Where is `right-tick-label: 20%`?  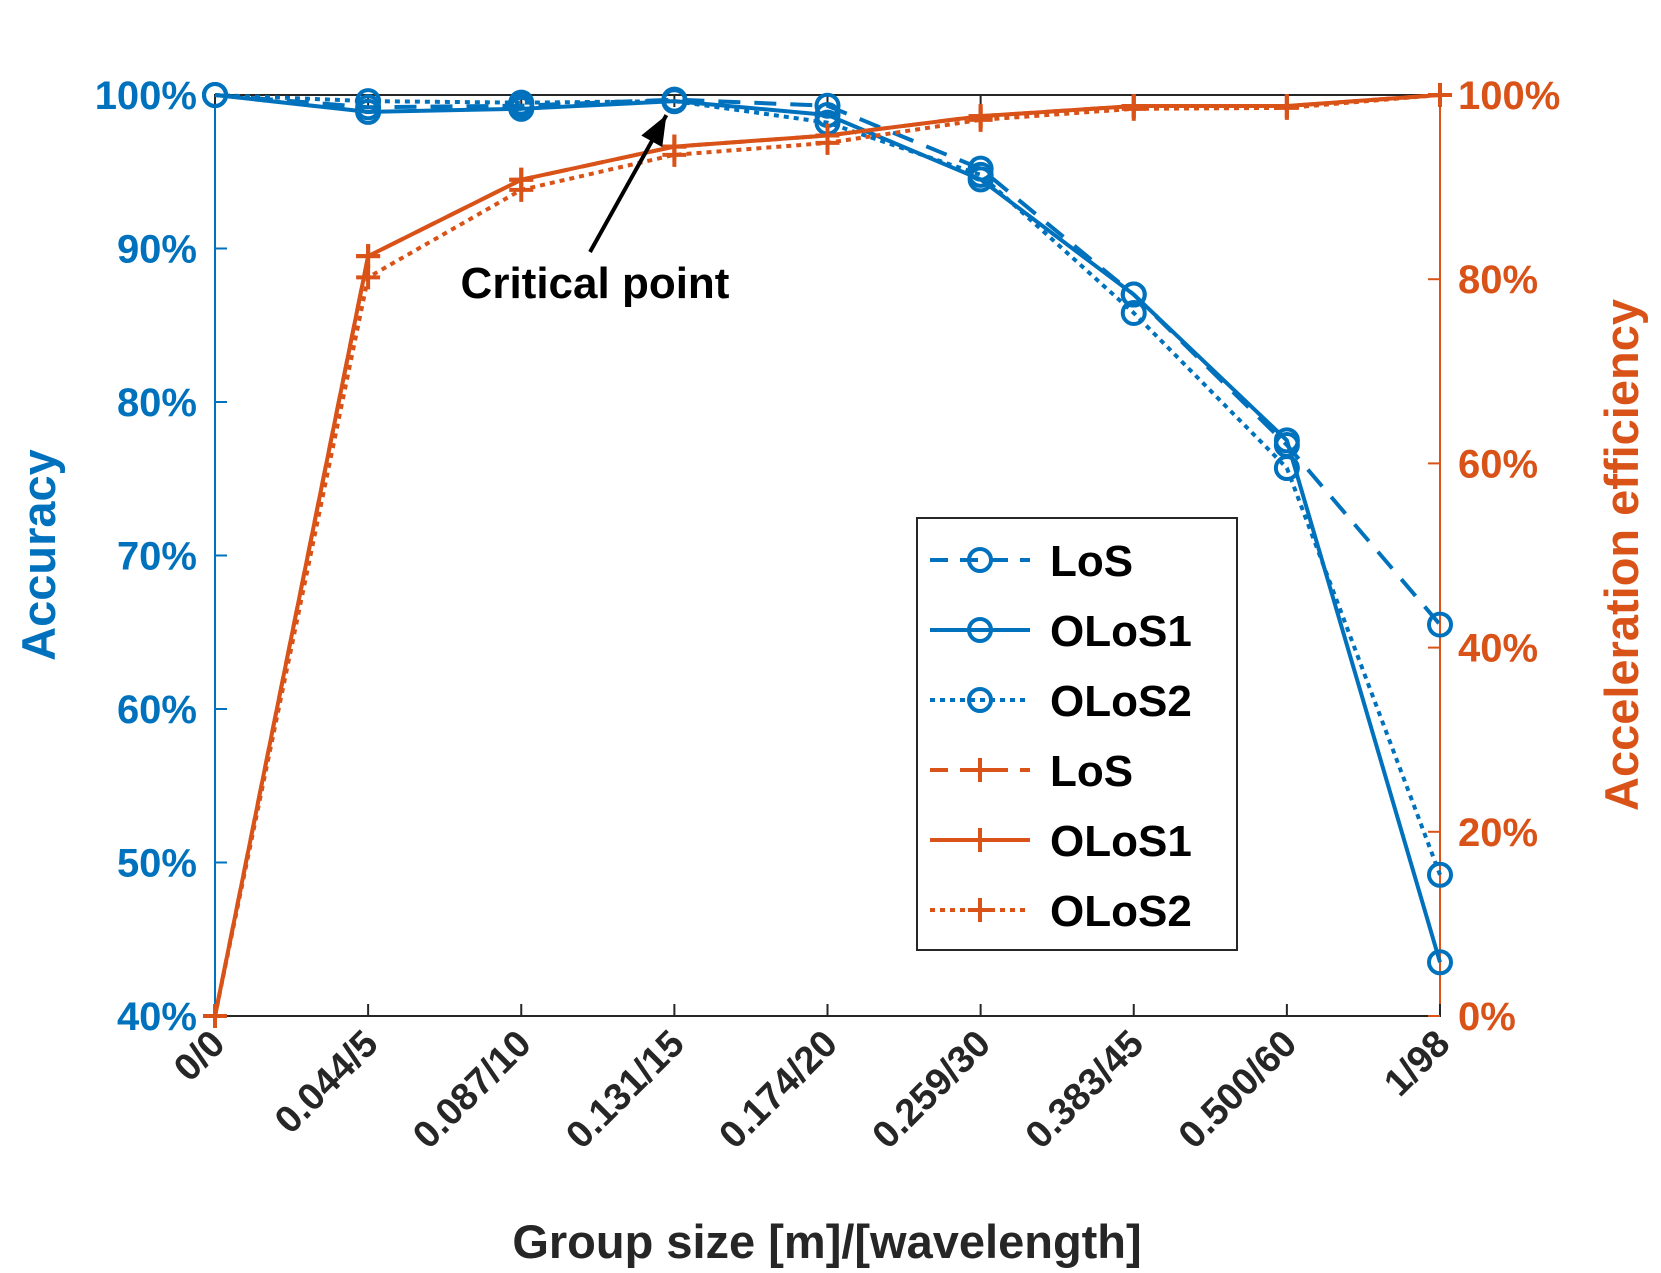 right-tick-label: 20% is located at coordinates (1498, 833).